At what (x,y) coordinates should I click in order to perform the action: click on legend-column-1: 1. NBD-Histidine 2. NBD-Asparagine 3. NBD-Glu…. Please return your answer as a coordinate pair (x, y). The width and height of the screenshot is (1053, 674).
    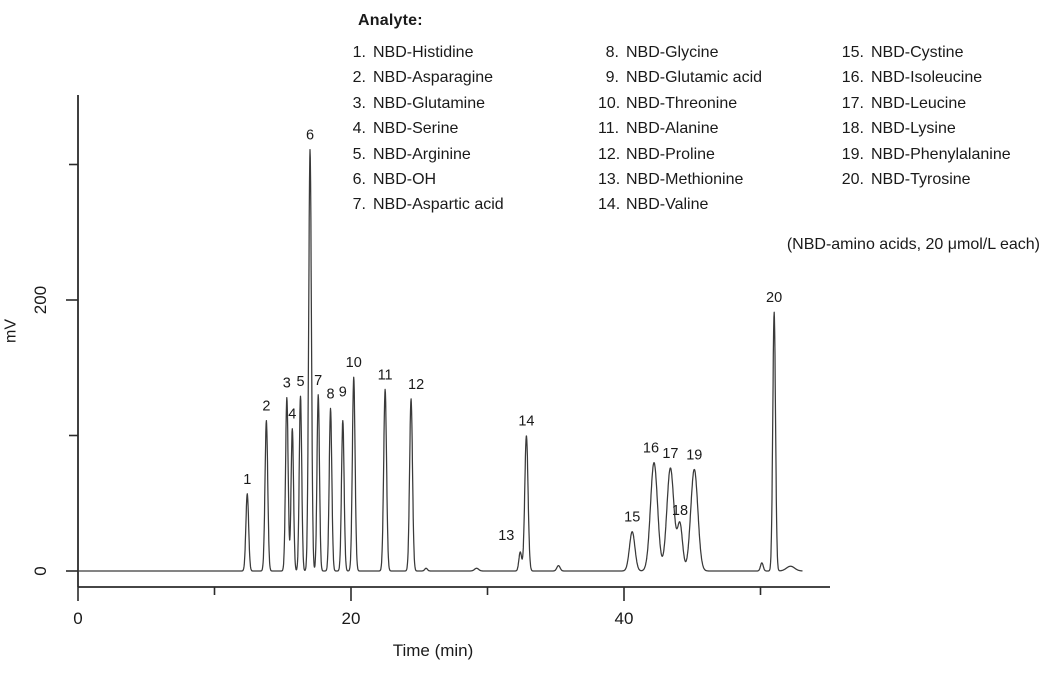
    Looking at the image, I should click on (422, 129).